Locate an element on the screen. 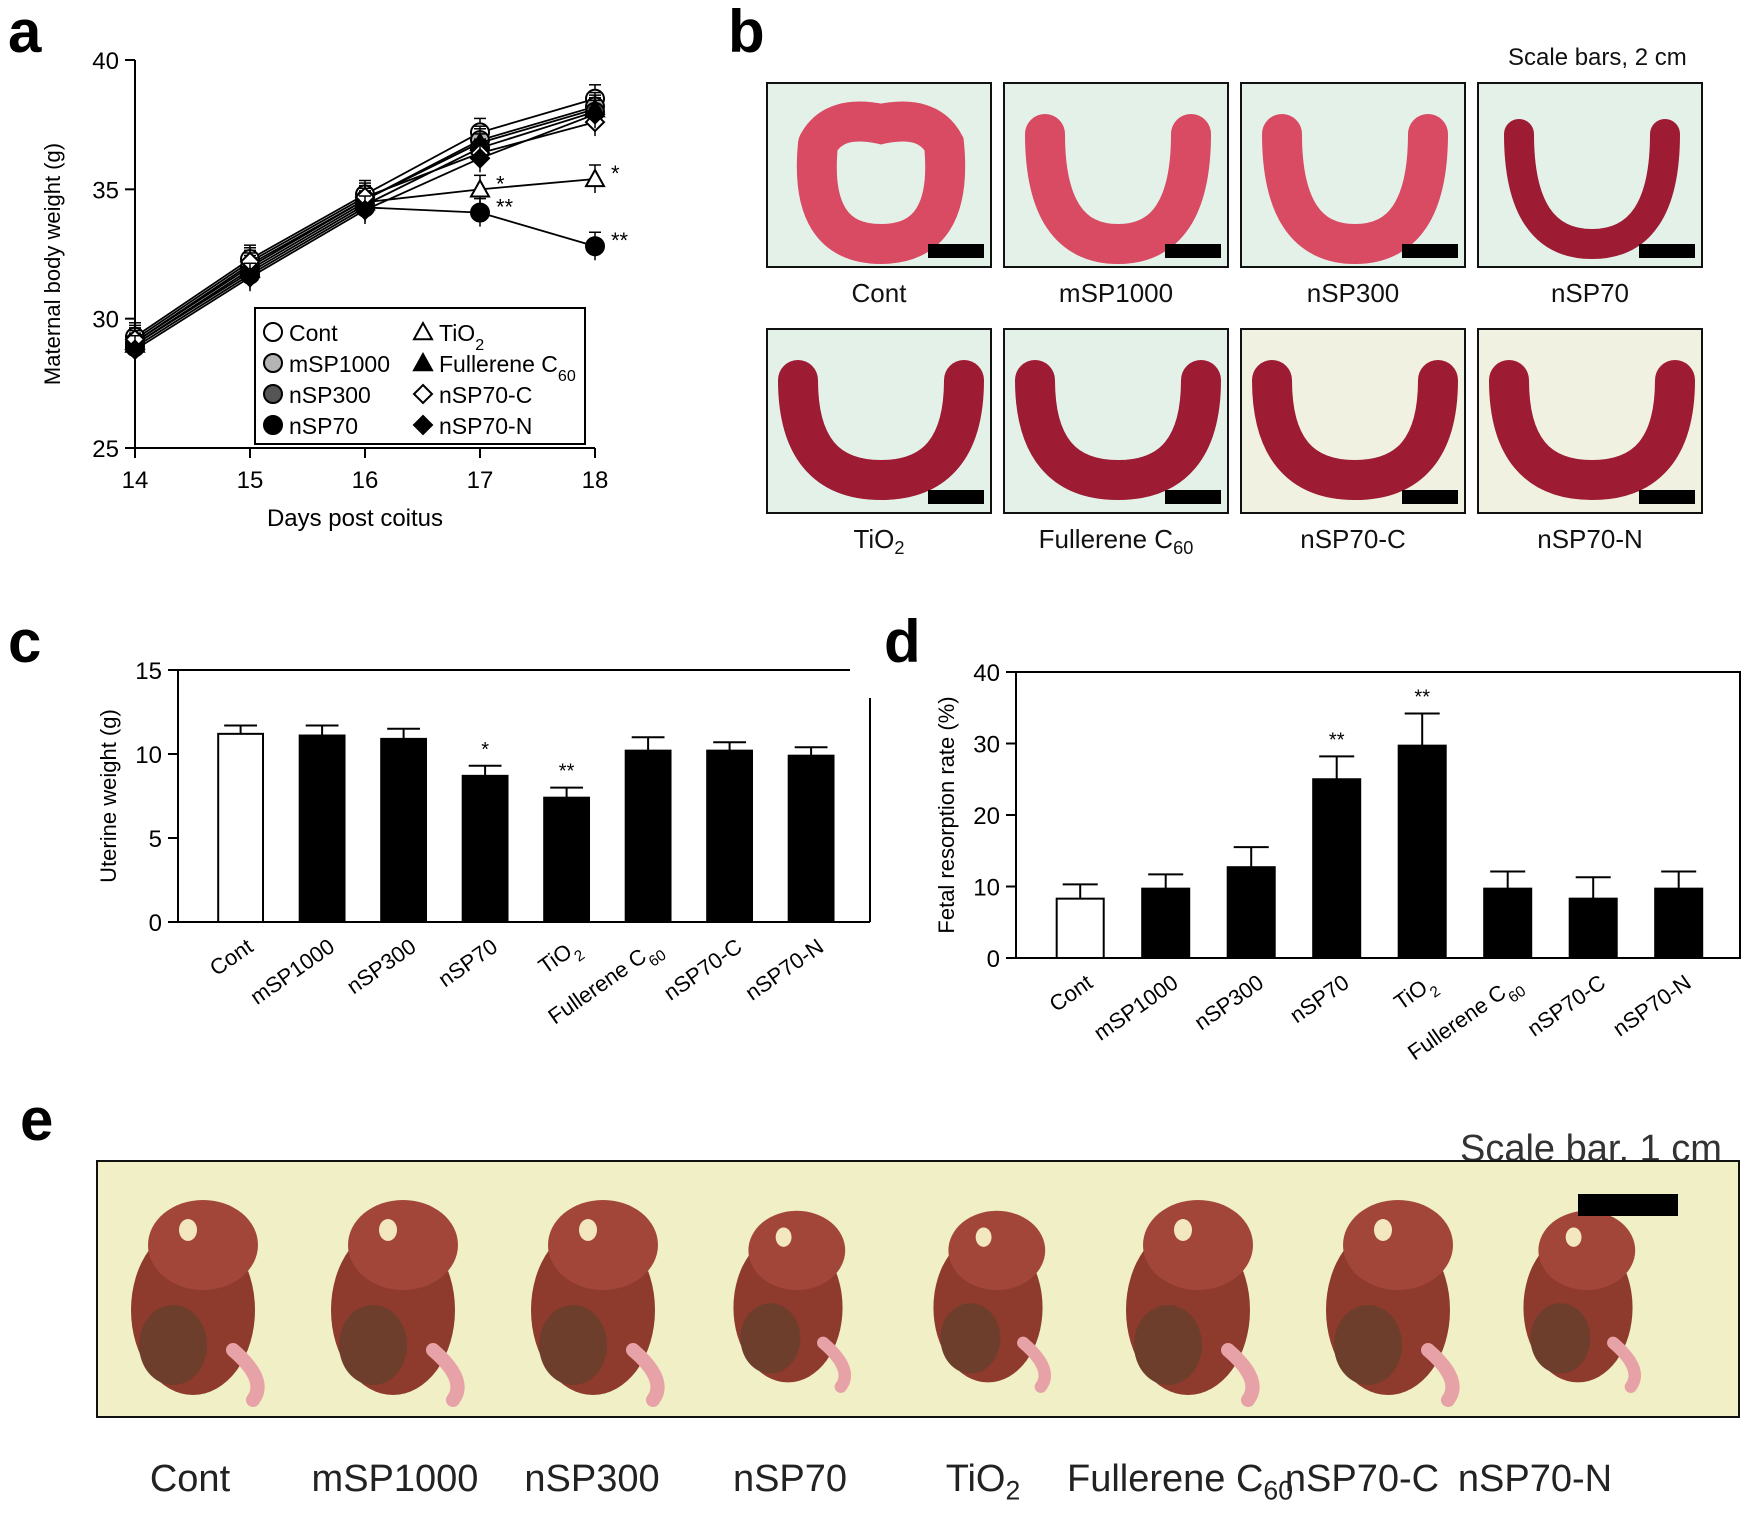 Image resolution: width=1752 pixels, height=1535 pixels. x-tick-label: 15 is located at coordinates (250, 480).